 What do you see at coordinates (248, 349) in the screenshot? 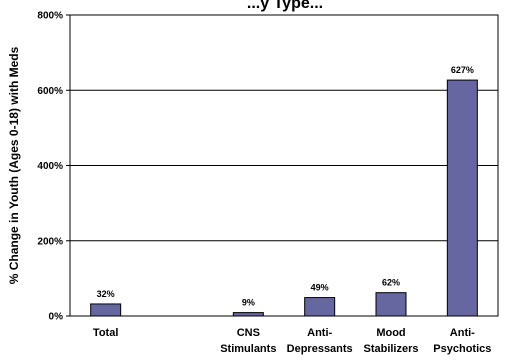
I see `x-tick-label: Stimulants` at bounding box center [248, 349].